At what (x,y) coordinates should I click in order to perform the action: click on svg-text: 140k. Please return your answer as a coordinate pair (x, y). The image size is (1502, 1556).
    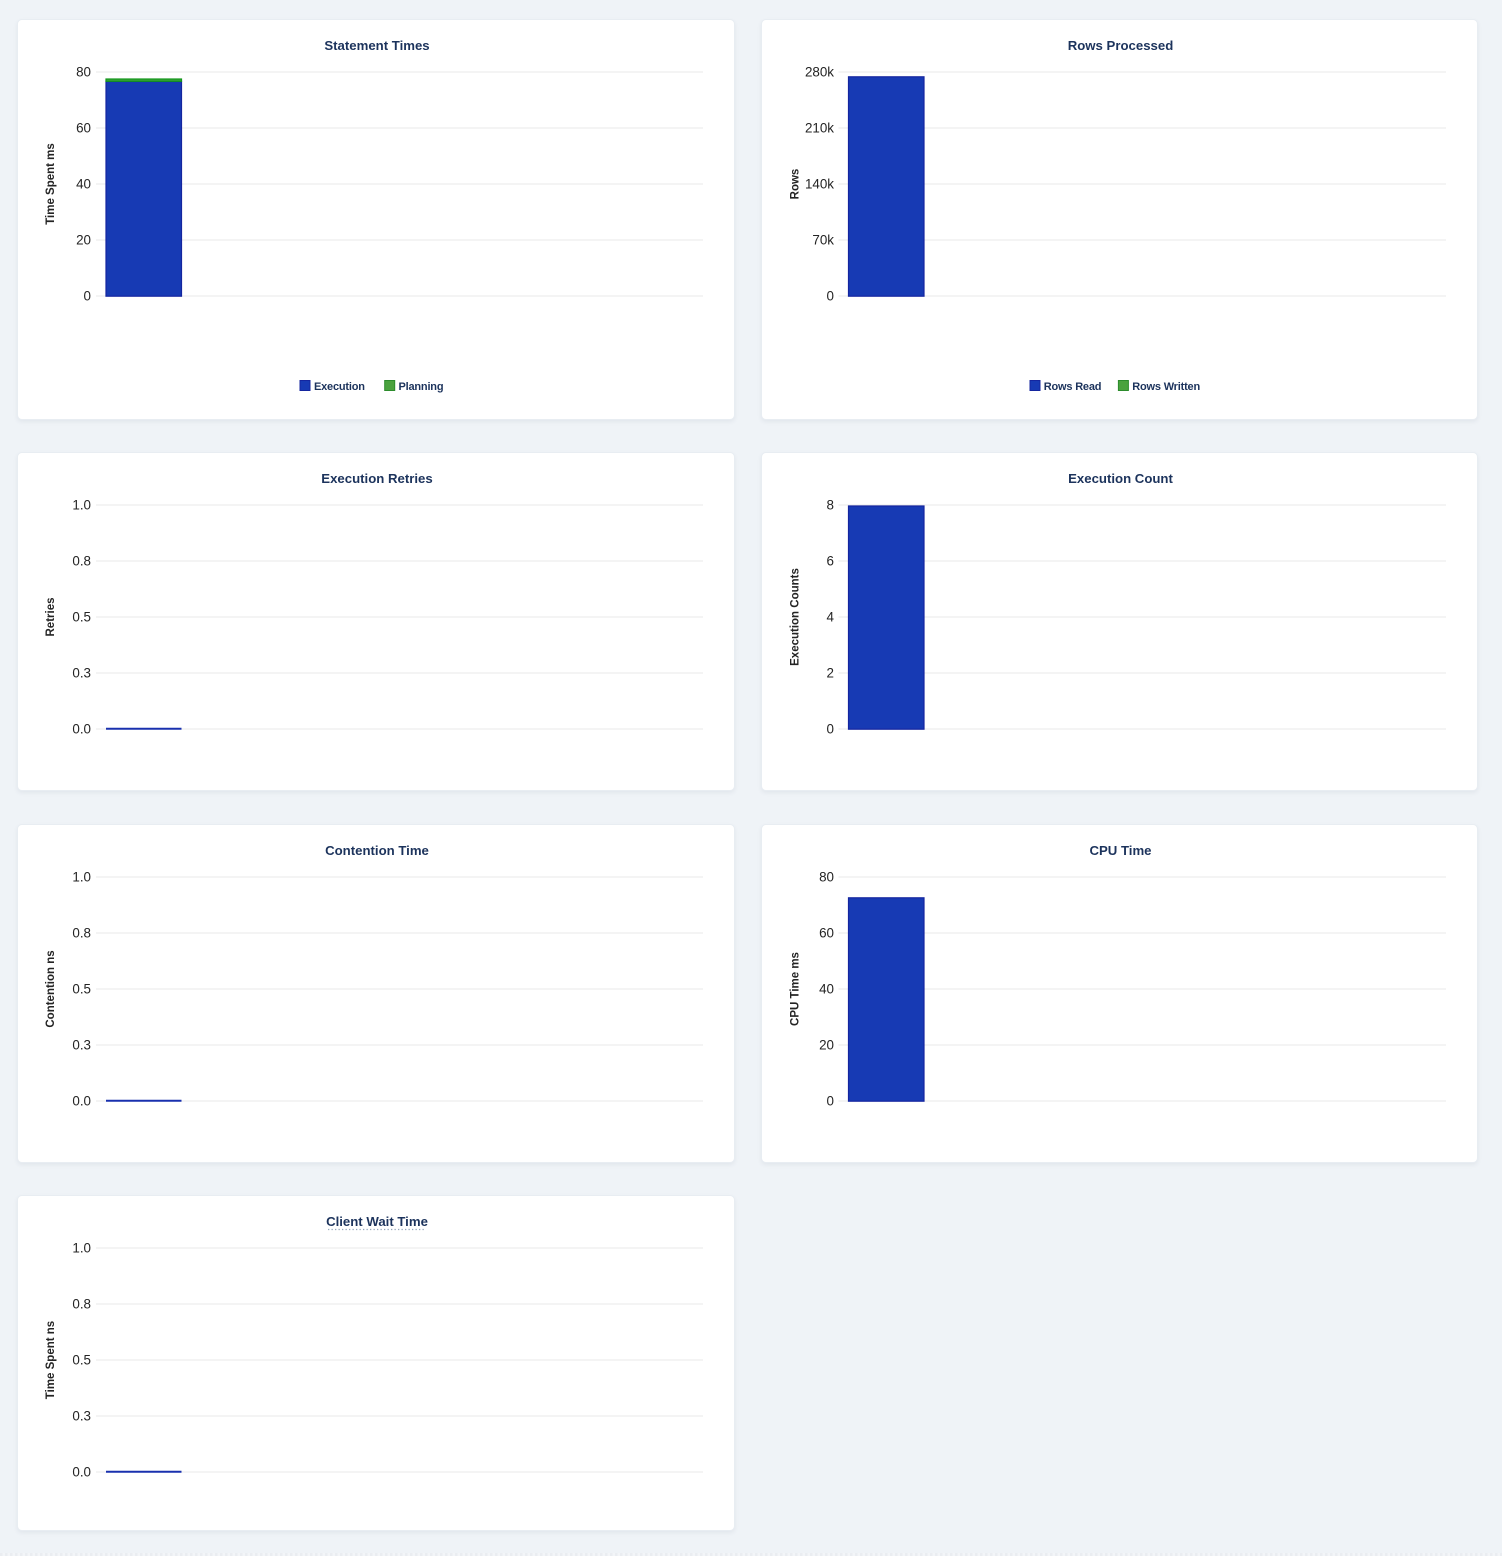
    Looking at the image, I should click on (819, 184).